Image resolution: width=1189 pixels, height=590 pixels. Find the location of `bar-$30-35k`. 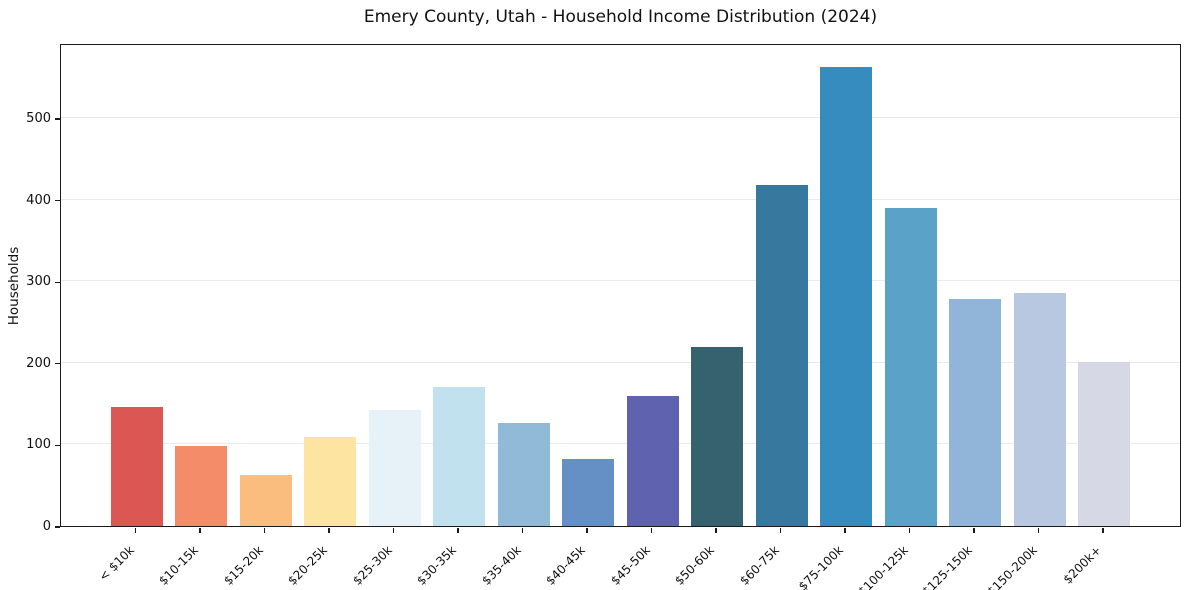

bar-$30-35k is located at coordinates (459, 456).